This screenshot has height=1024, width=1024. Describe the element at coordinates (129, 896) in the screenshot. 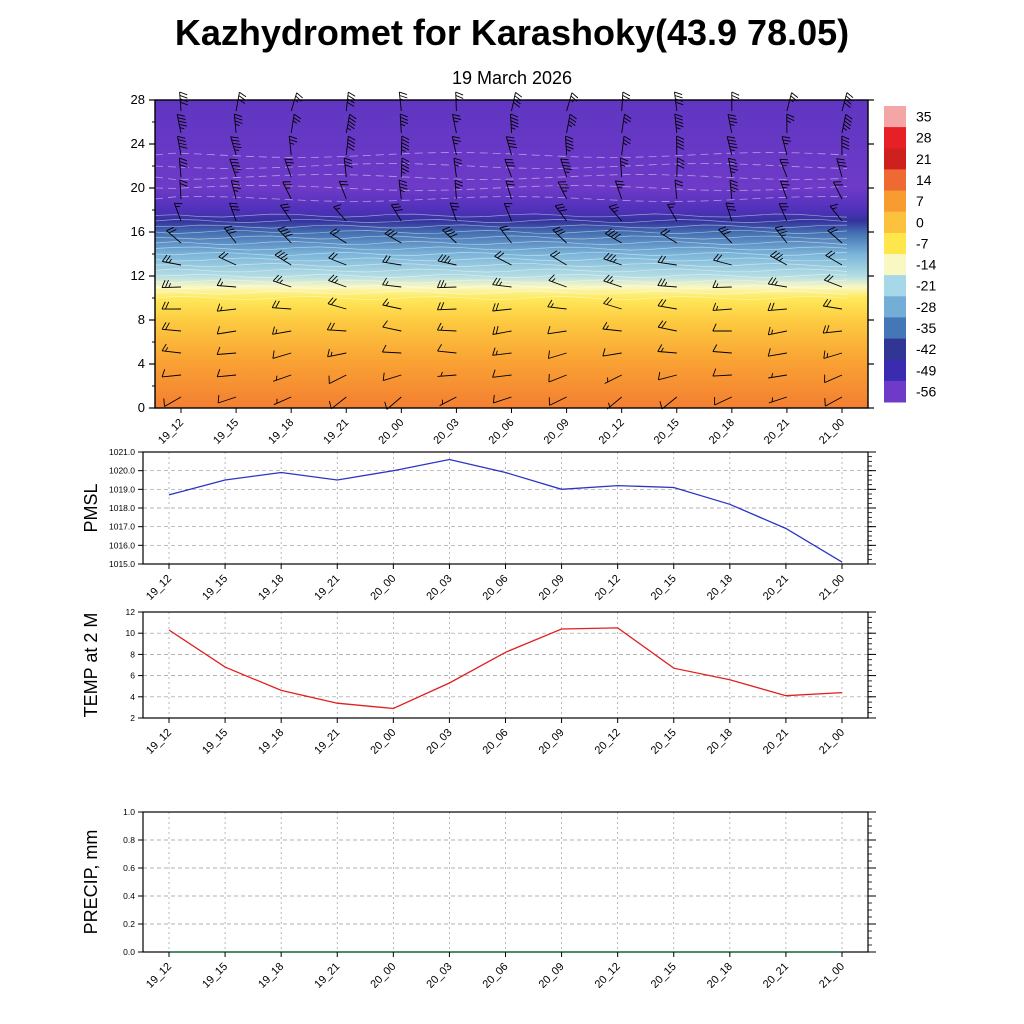

I see `svg-text: 0.4` at that location.